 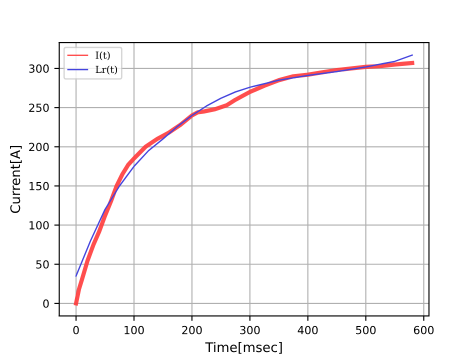 I want to click on x-tick-label: 100, so click(x=134, y=330).